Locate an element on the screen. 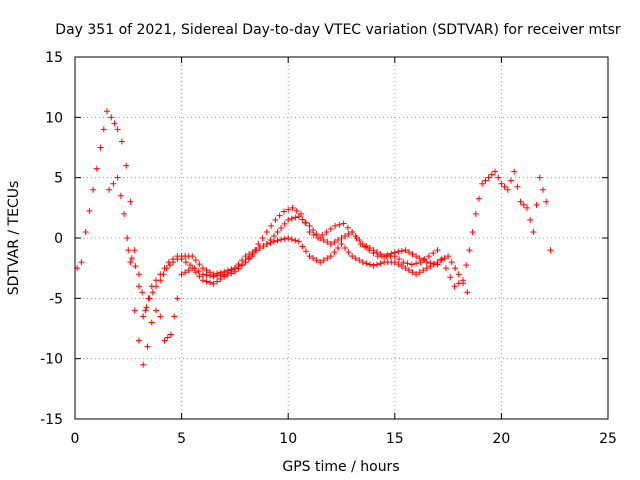  x-tick-label: 25 is located at coordinates (608, 439).